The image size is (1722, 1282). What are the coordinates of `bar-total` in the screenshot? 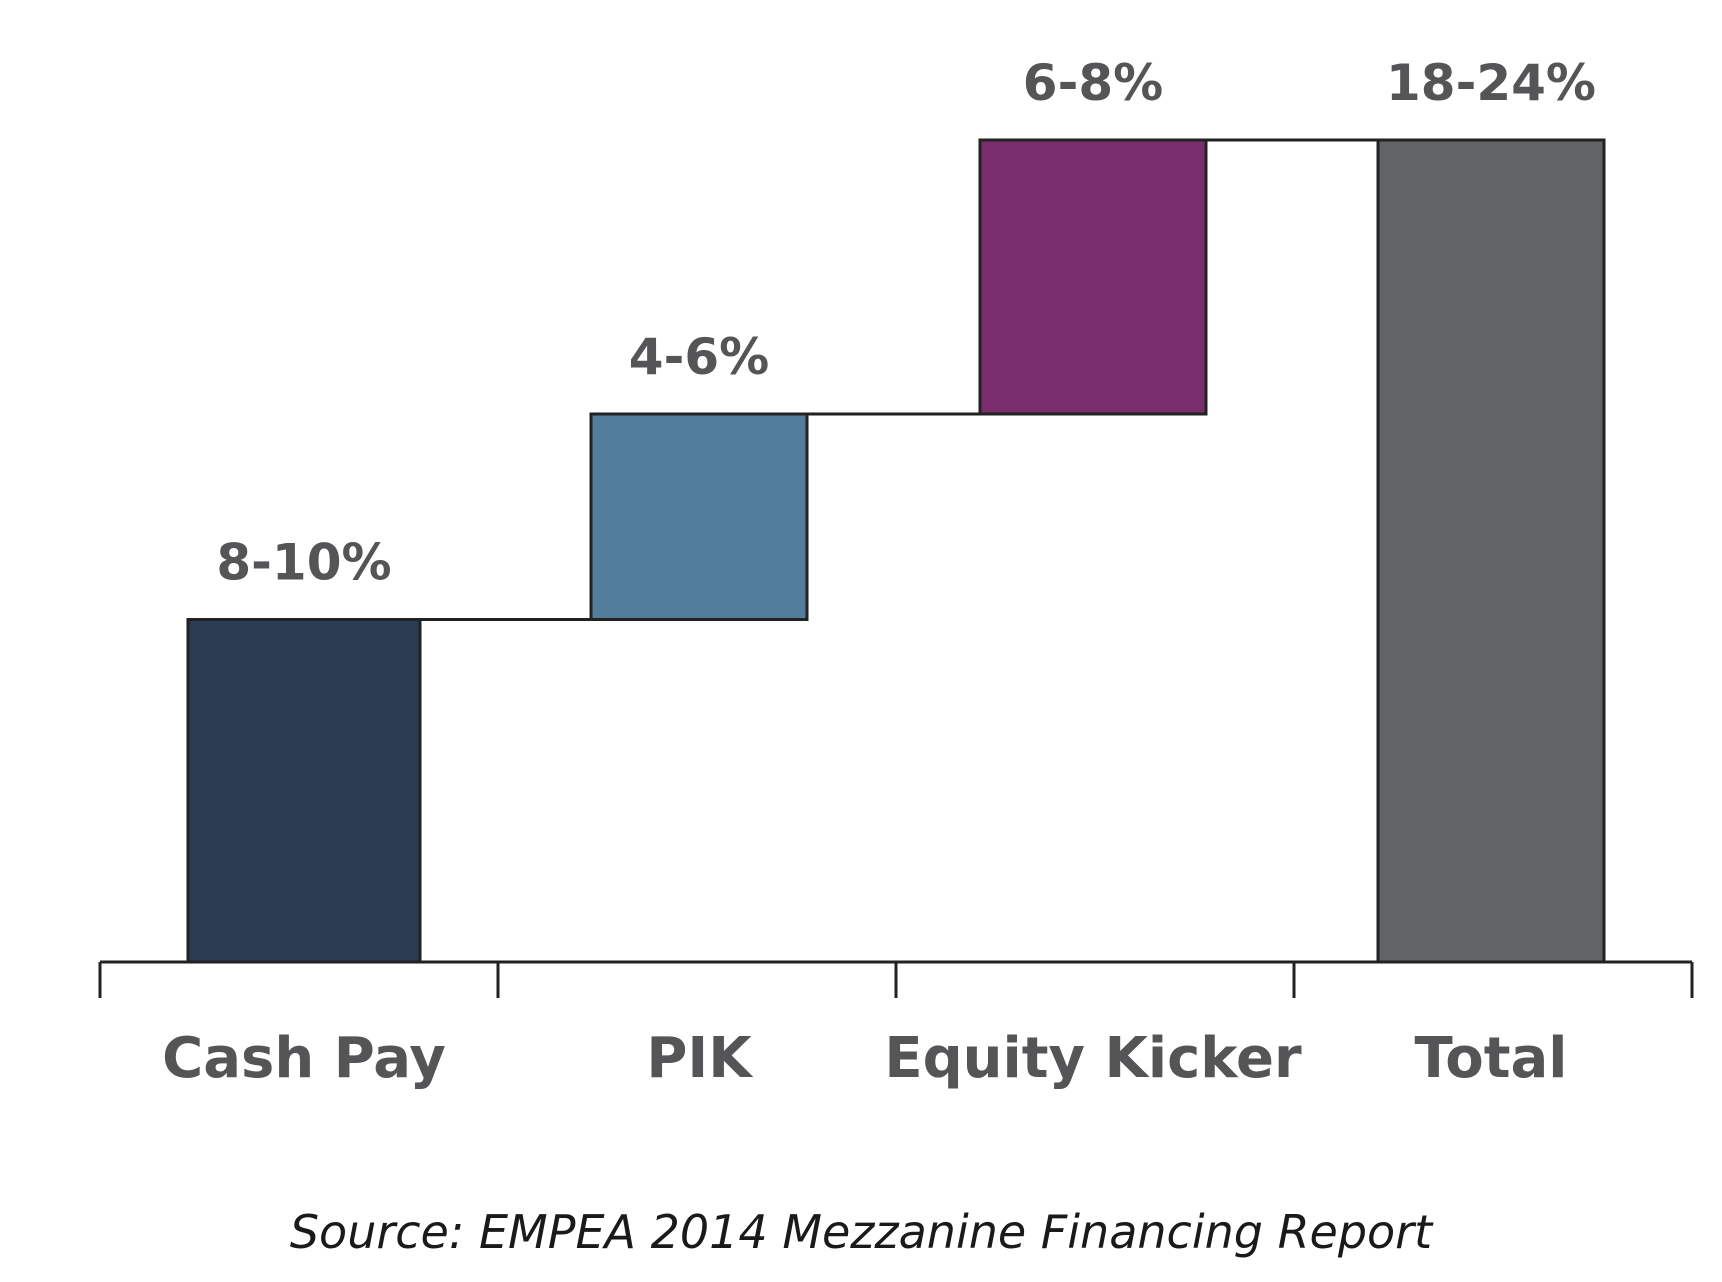 It's located at (1491, 551).